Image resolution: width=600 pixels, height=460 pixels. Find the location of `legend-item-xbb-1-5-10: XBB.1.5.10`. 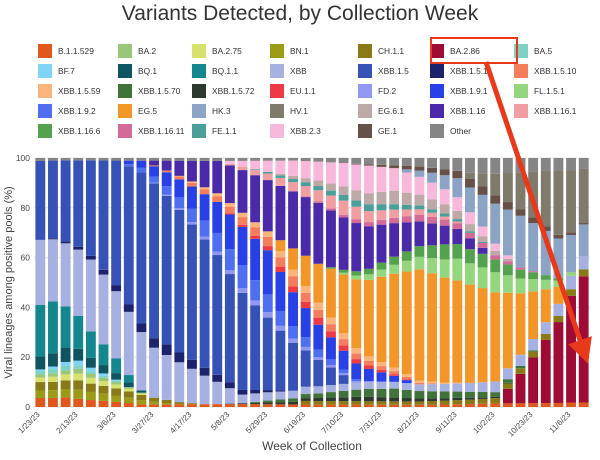

legend-item-xbb-1-5-10: XBB.1.5.10 is located at coordinates (545, 71).